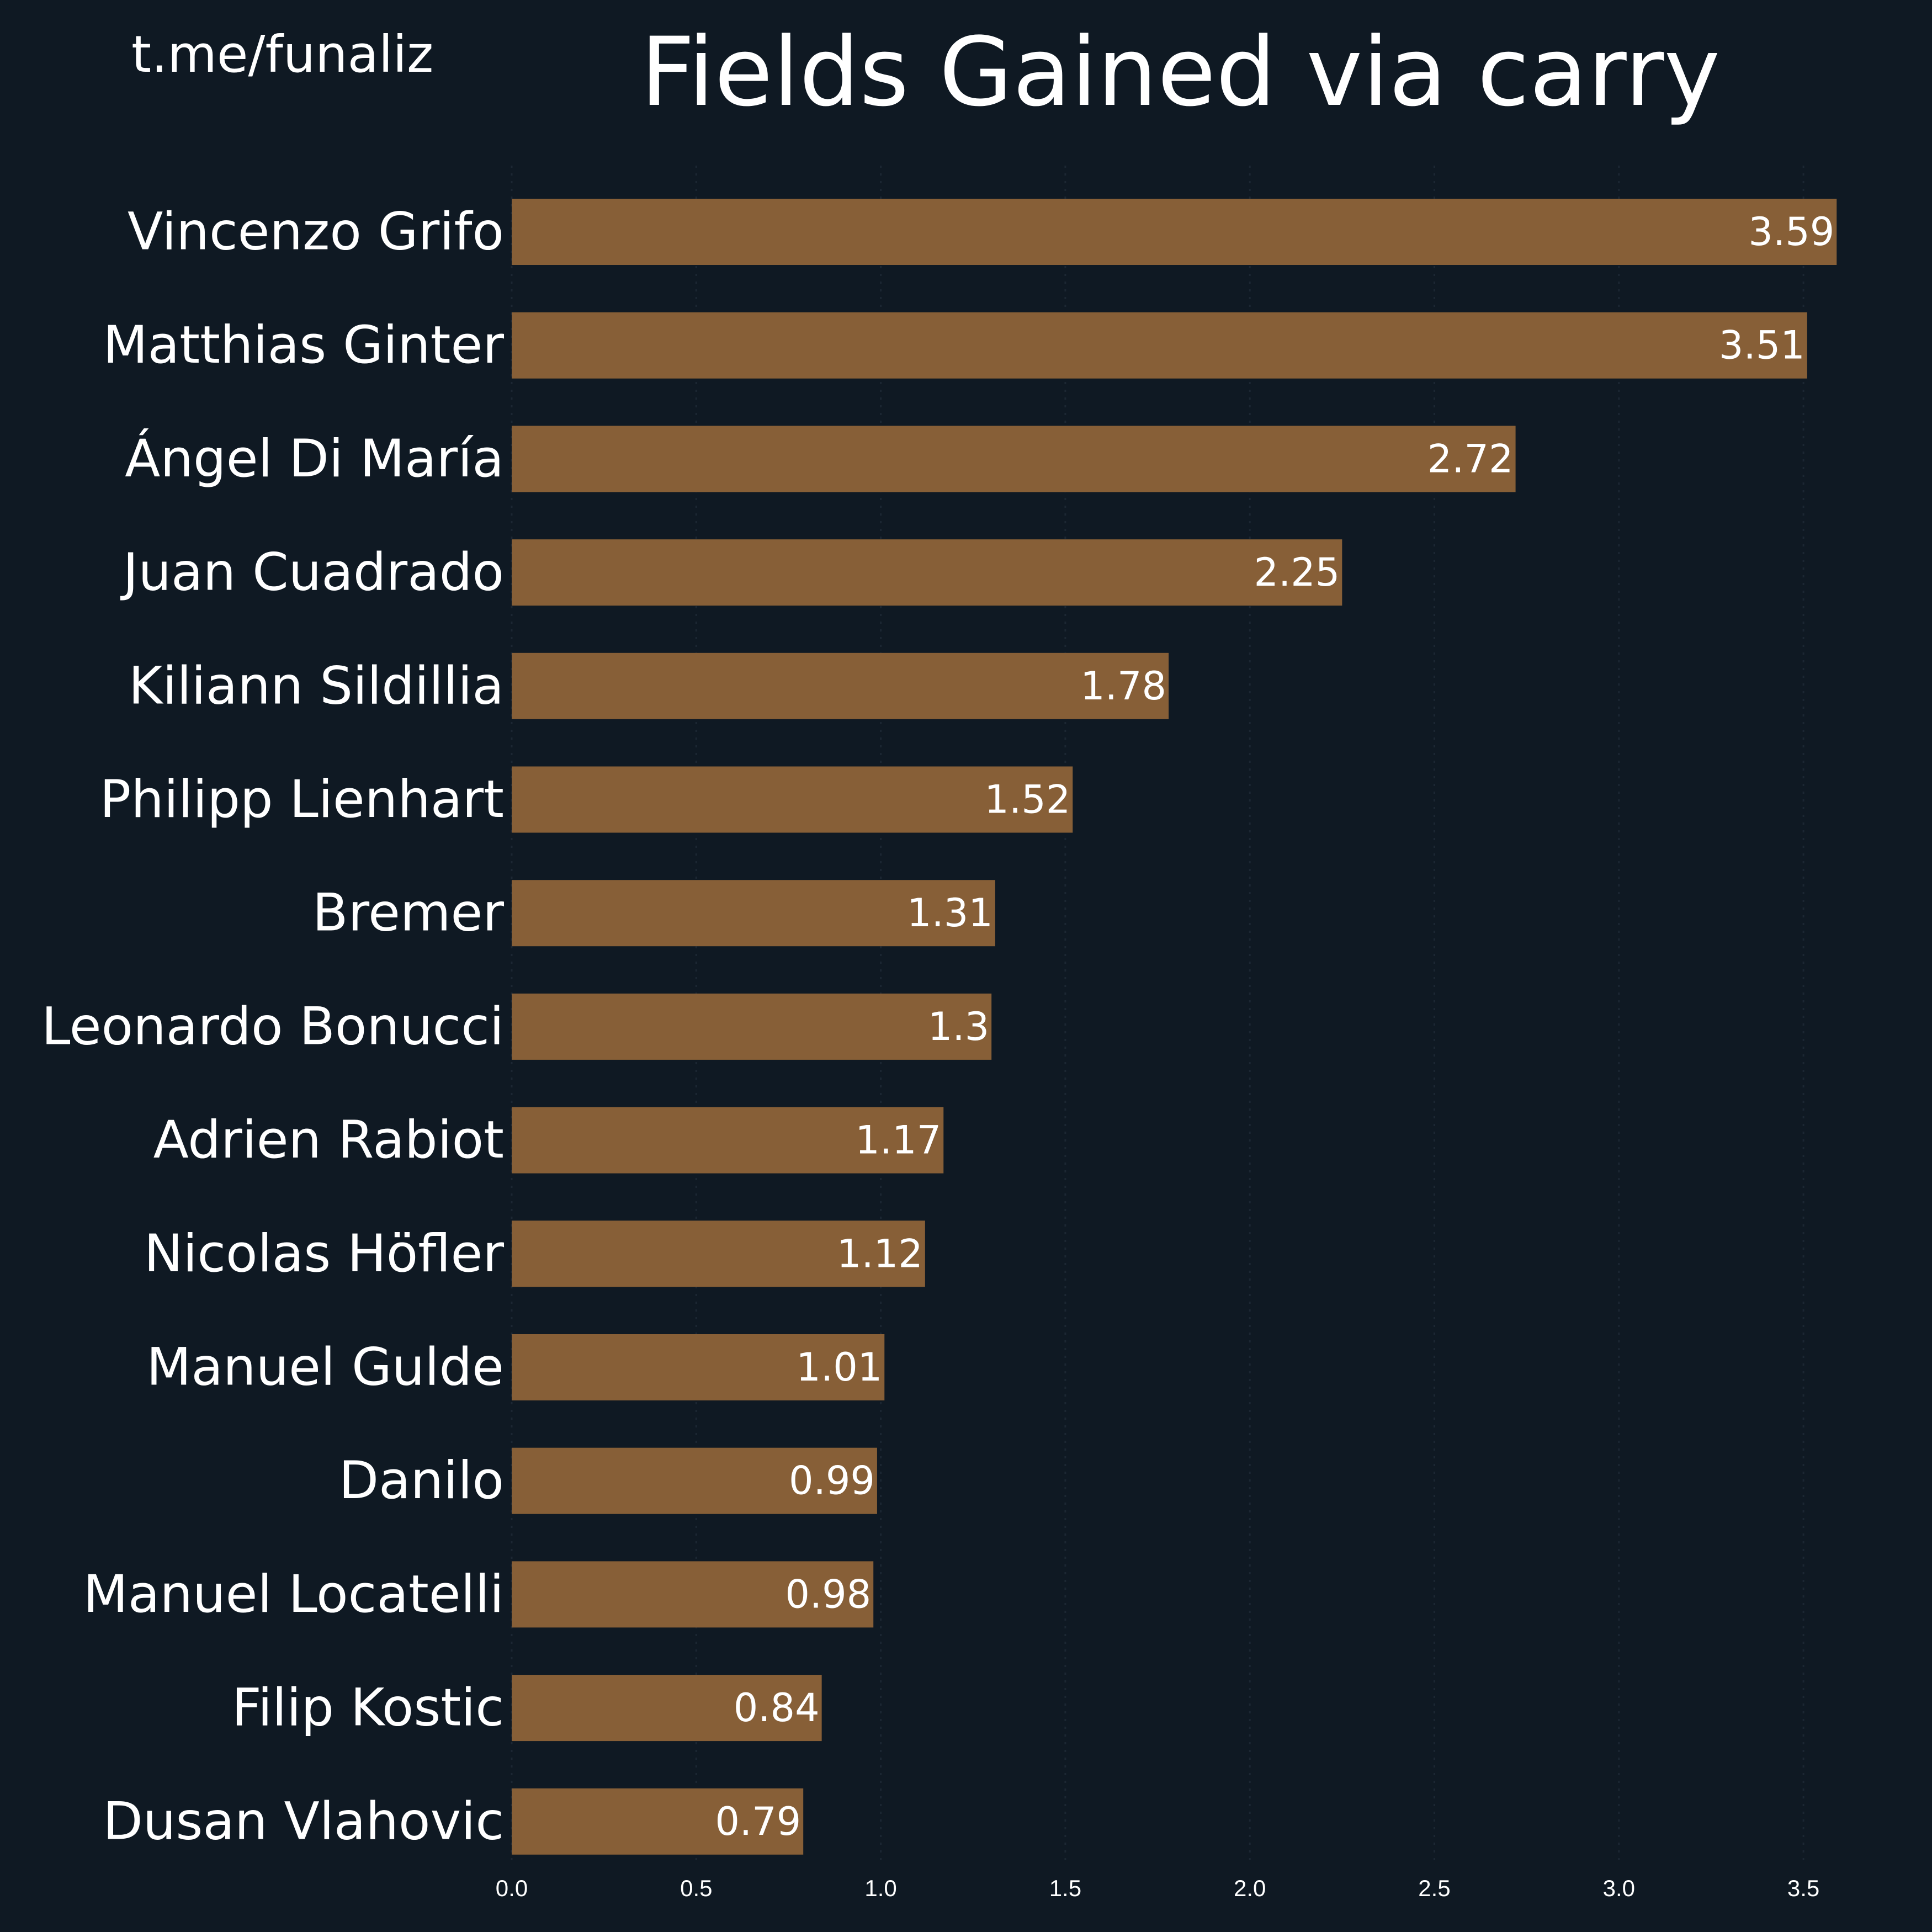 The height and width of the screenshot is (1932, 1932). I want to click on x-tick-label: 1.5, so click(1065, 1888).